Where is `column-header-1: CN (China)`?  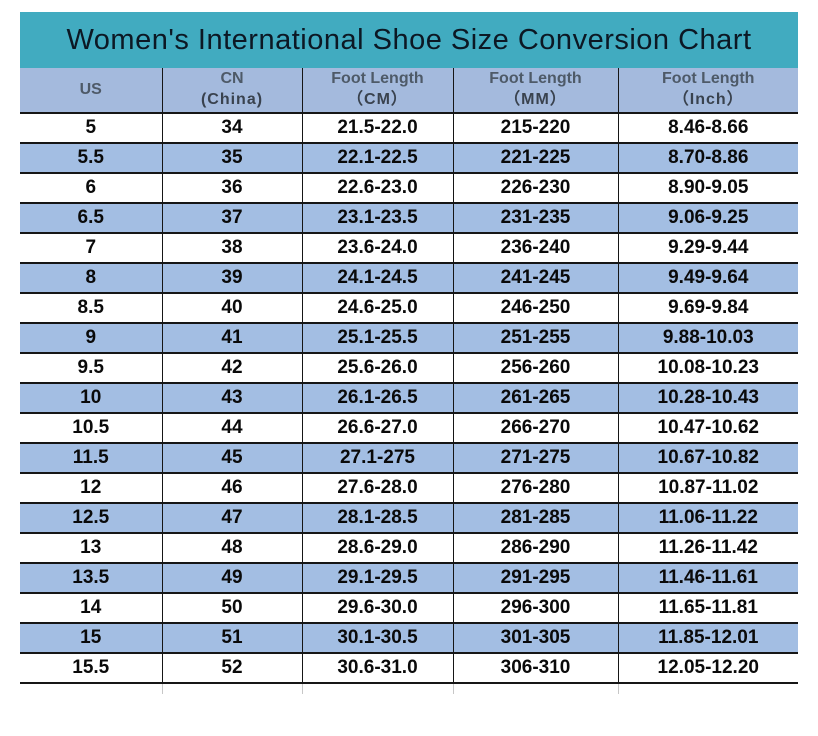 column-header-1: CN (China) is located at coordinates (232, 91).